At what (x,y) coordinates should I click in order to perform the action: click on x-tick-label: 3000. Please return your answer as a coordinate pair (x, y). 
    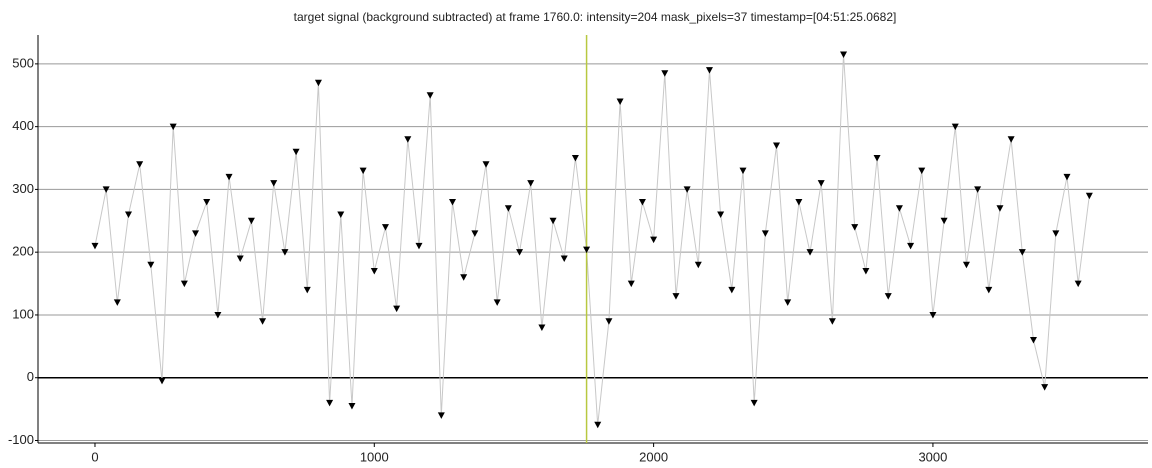
    Looking at the image, I should click on (932, 456).